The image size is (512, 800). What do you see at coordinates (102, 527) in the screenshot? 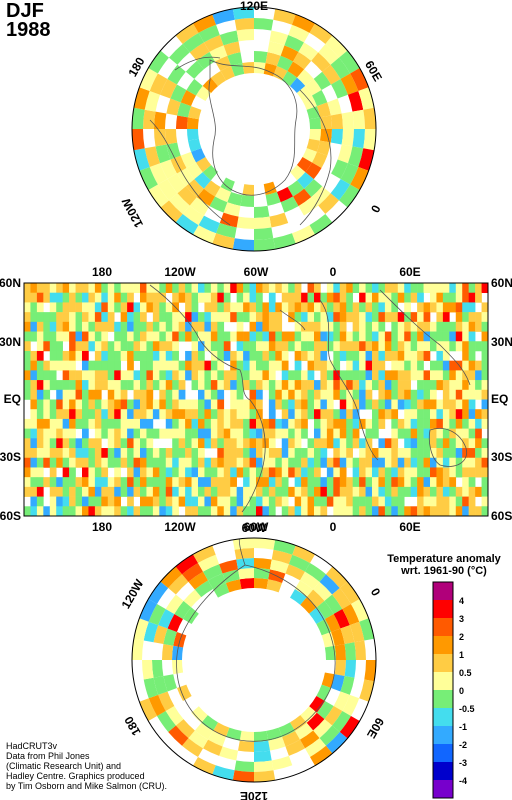
I see `bottom-lon-label: 180` at bounding box center [102, 527].